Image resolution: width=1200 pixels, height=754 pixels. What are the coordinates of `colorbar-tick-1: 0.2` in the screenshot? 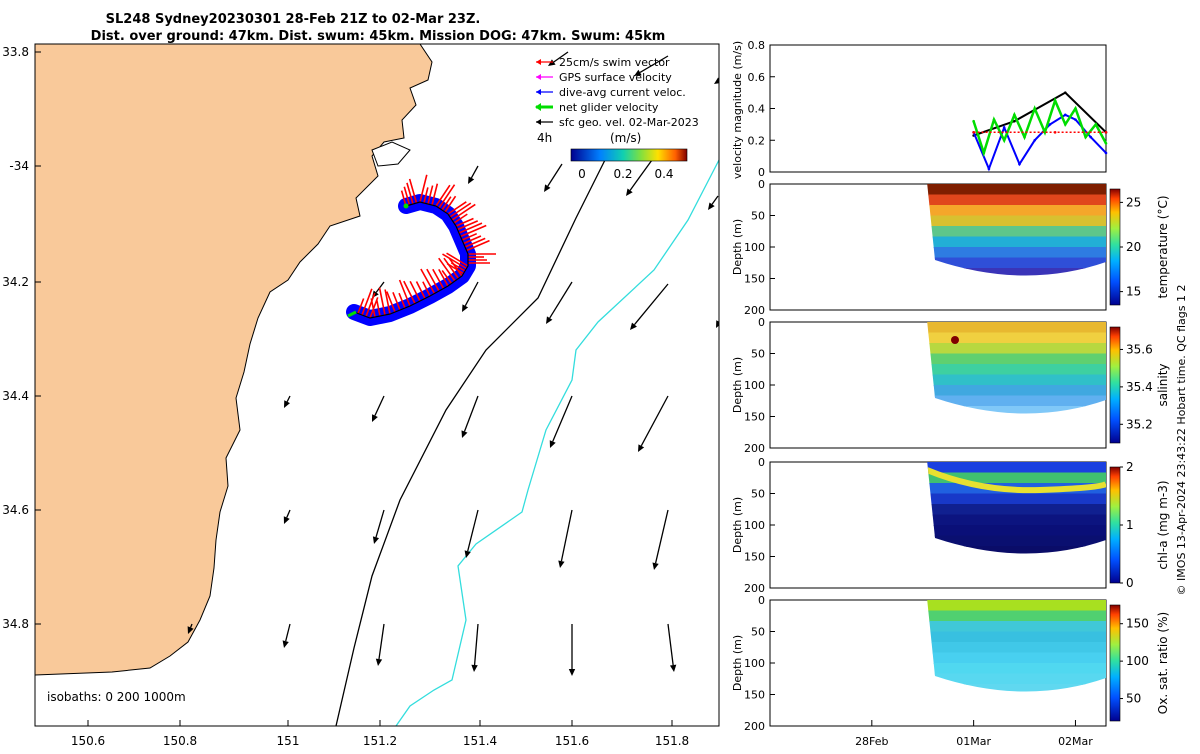 It's located at (622, 174).